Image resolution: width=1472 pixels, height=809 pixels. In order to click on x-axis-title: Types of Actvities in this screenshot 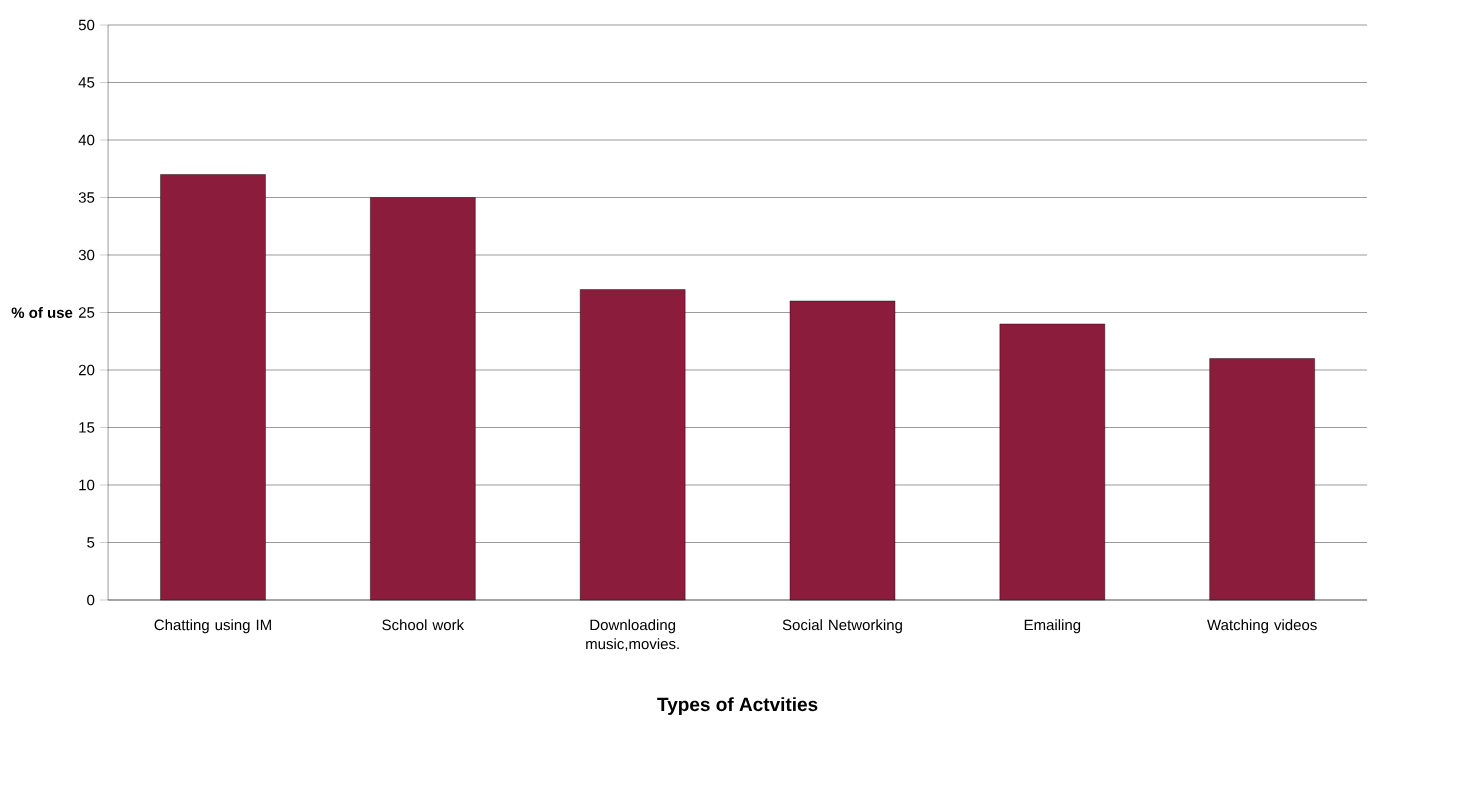, I will do `click(737, 706)`.